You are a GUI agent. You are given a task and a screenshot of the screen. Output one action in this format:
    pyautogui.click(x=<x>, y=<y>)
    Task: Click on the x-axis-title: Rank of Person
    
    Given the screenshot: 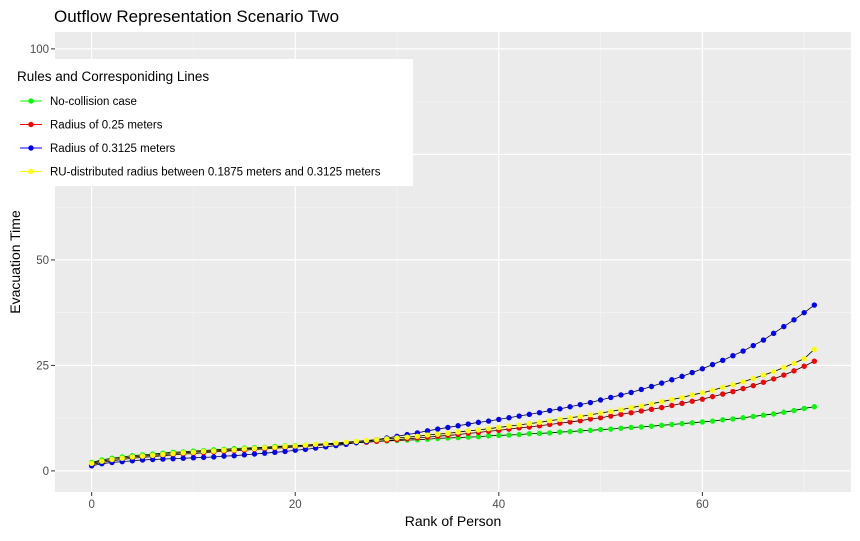 What is the action you would take?
    pyautogui.click(x=453, y=521)
    